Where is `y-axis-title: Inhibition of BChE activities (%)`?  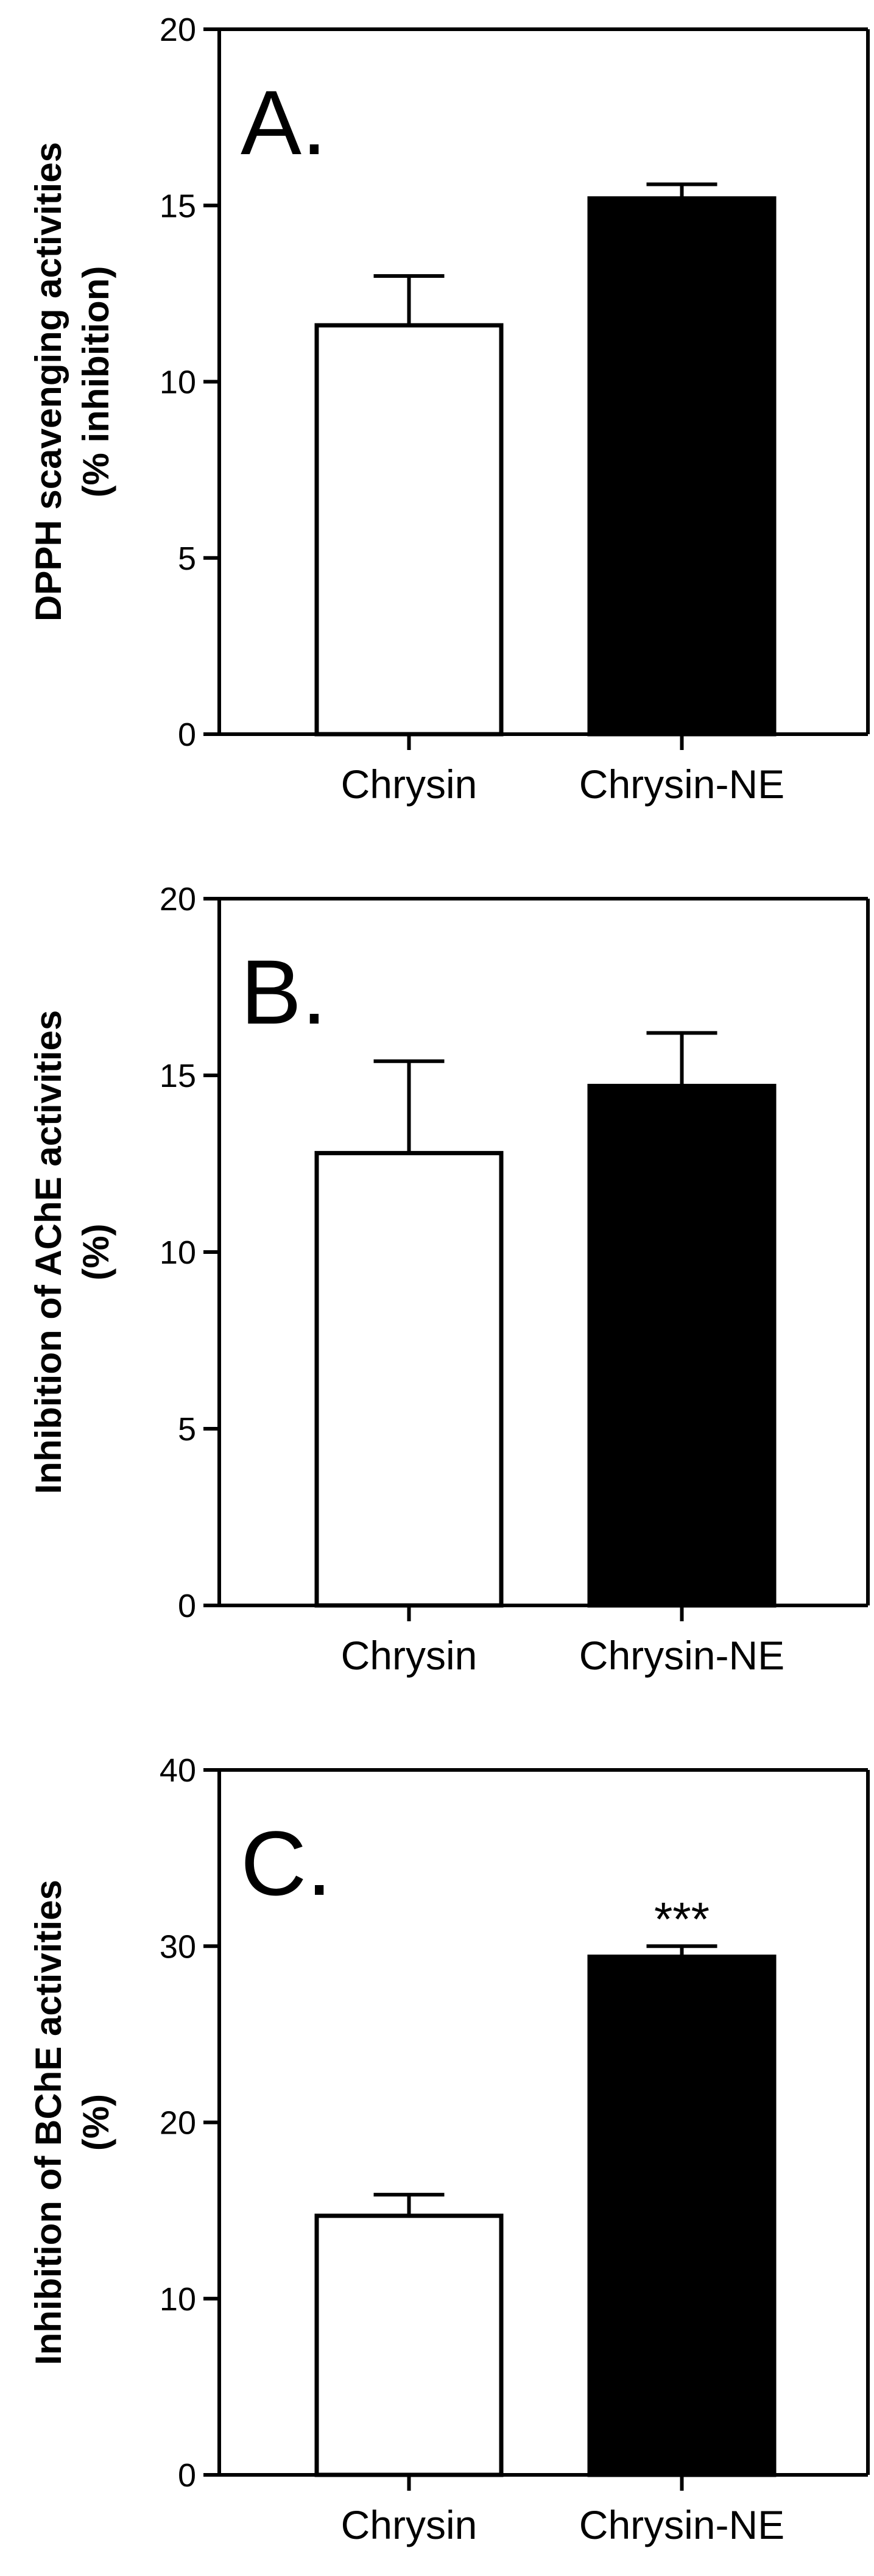 y-axis-title: Inhibition of BChE activities (%) is located at coordinates (72, 2122).